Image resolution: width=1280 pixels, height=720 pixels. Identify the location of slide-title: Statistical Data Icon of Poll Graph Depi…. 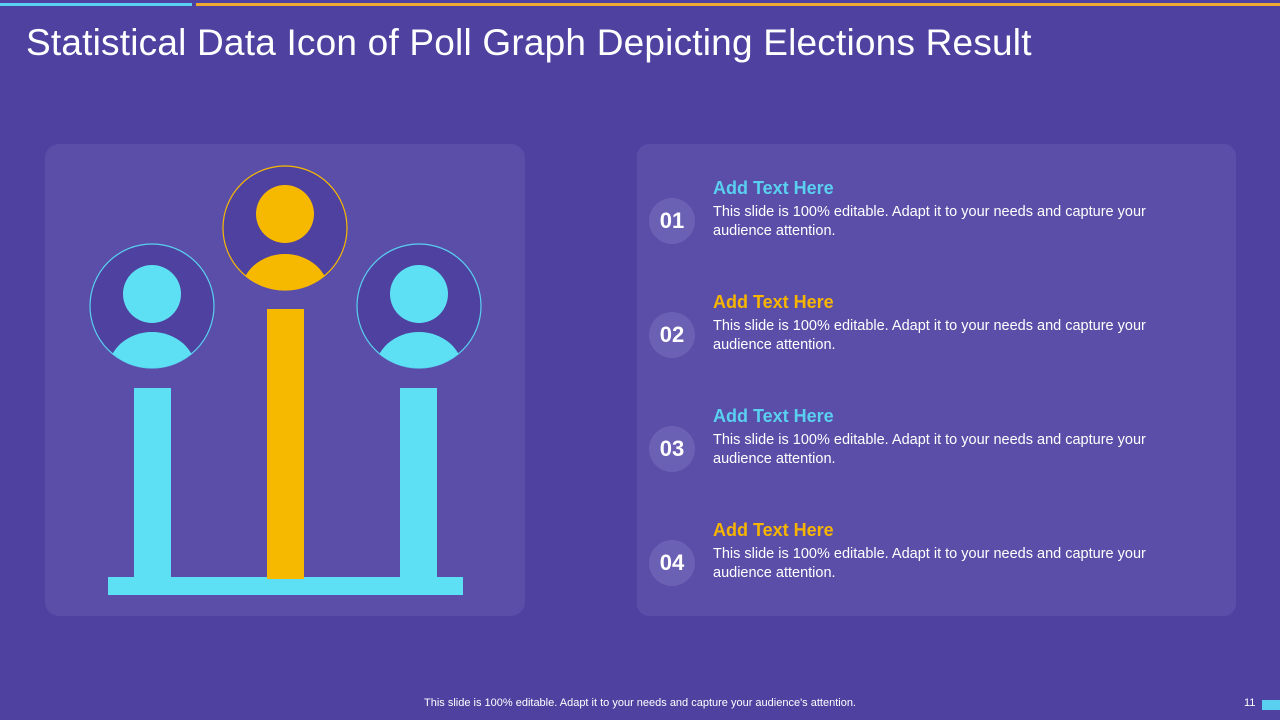
(529, 42).